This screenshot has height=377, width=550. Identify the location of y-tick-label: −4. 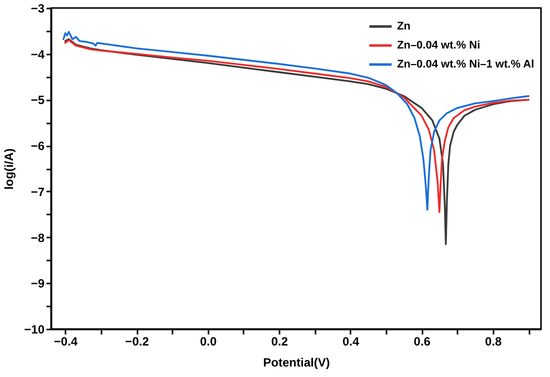
(37, 54).